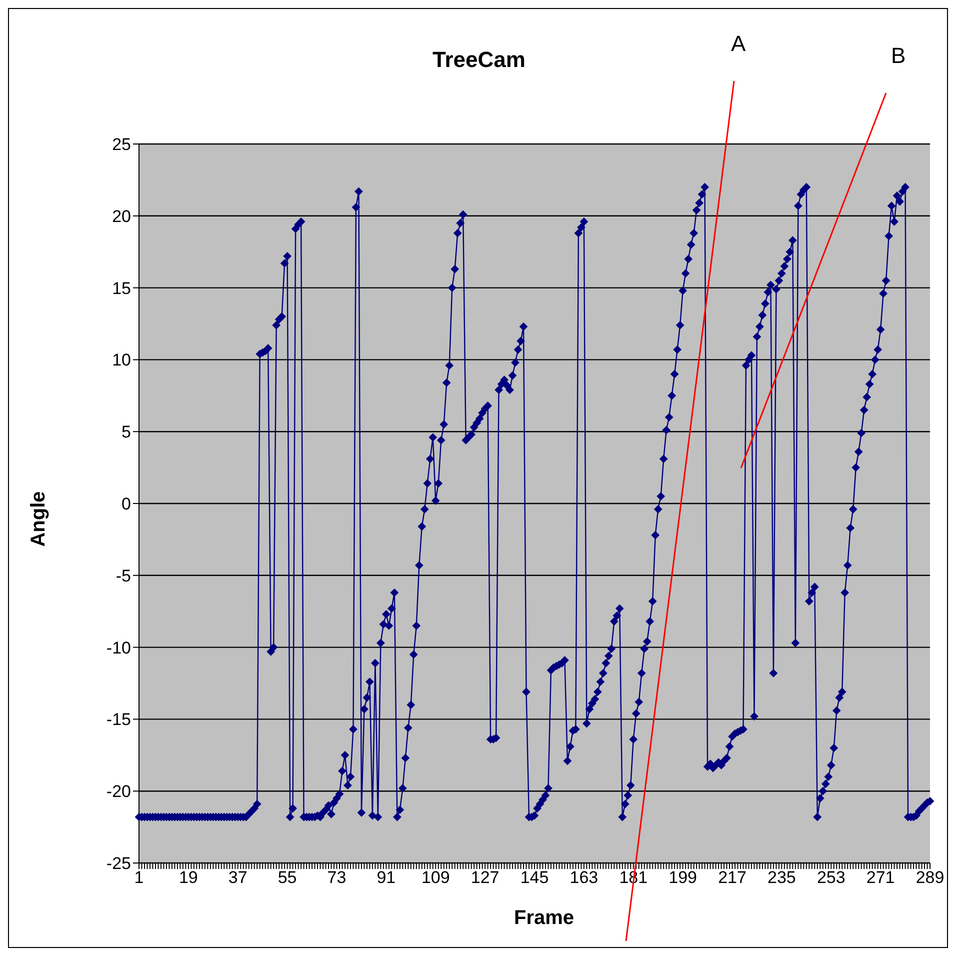 The width and height of the screenshot is (957, 957). I want to click on x-tick-label: 127, so click(485, 878).